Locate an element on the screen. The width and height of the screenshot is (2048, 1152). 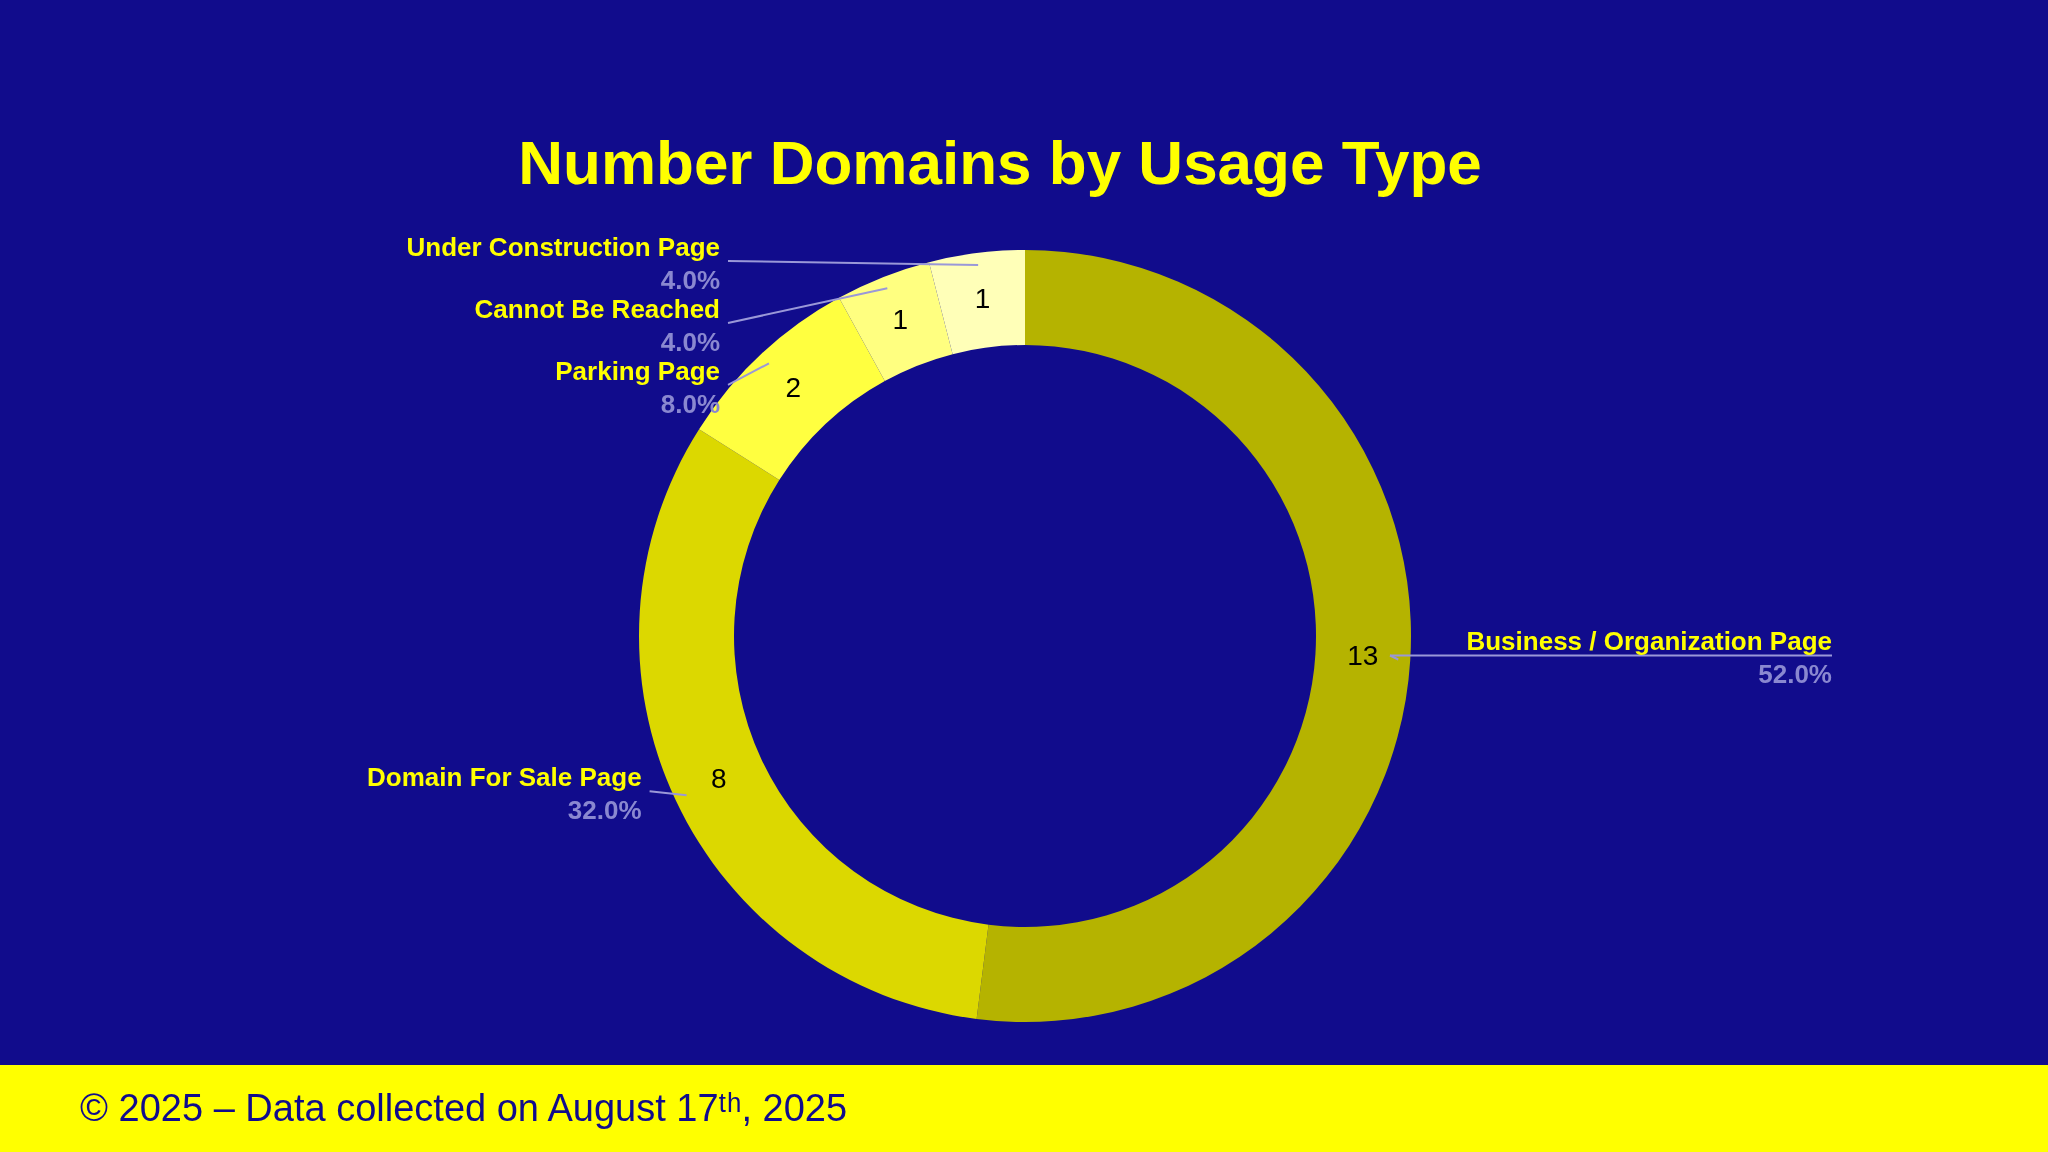
text: 8.0% is located at coordinates (690, 403).